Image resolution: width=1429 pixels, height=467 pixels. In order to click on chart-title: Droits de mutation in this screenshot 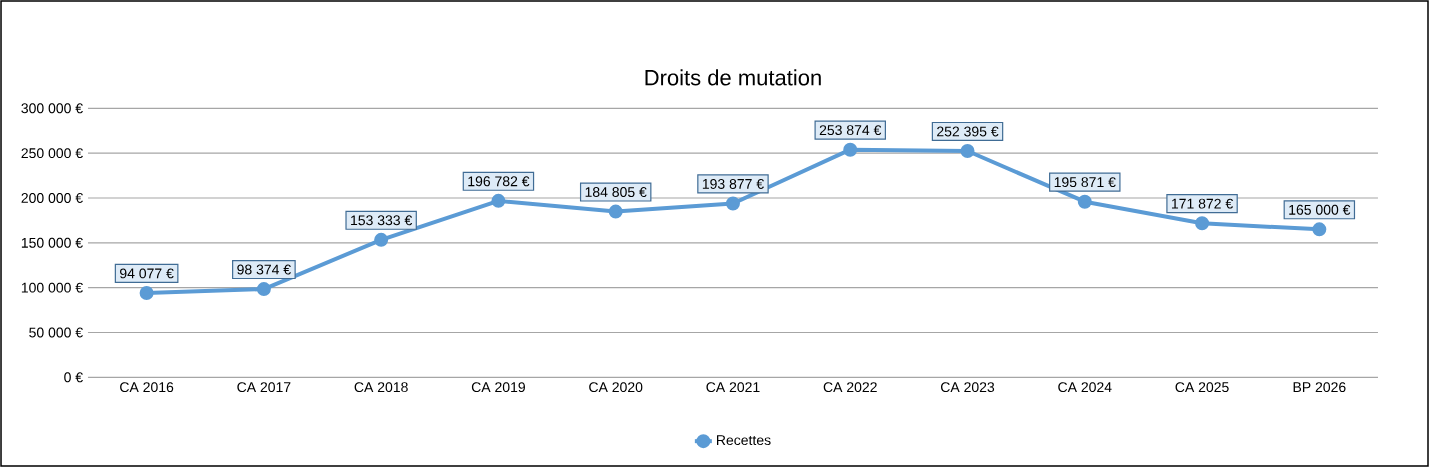, I will do `click(733, 77)`.